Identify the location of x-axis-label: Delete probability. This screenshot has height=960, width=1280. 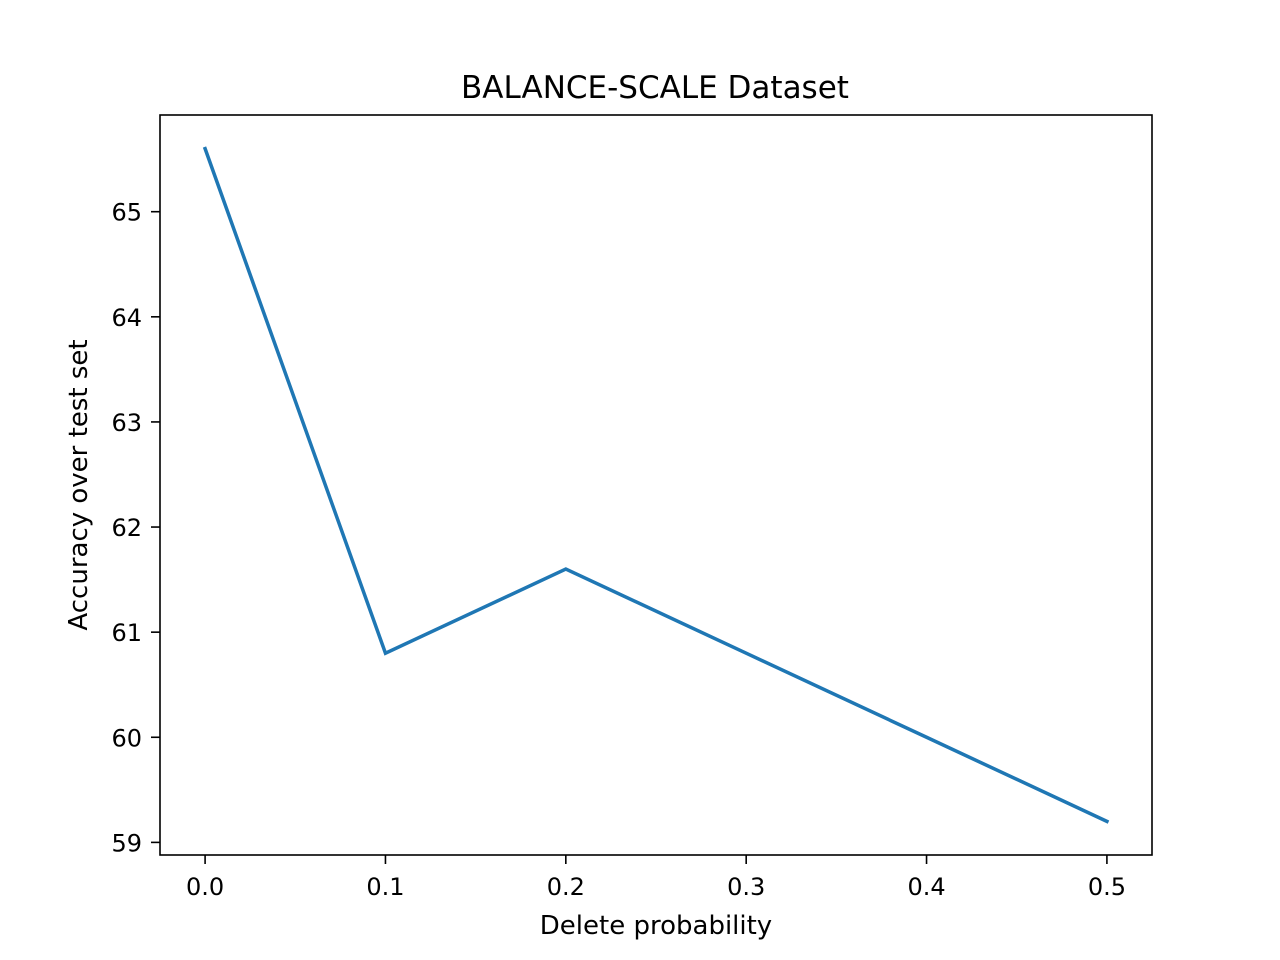
(656, 926).